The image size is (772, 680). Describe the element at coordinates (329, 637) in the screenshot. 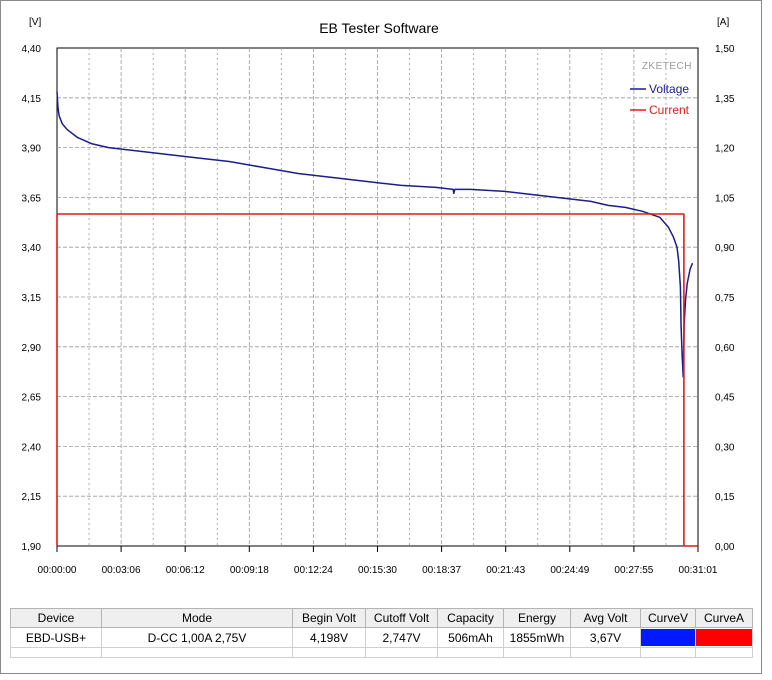

I see `cell-begin-volt: 4,198V` at that location.